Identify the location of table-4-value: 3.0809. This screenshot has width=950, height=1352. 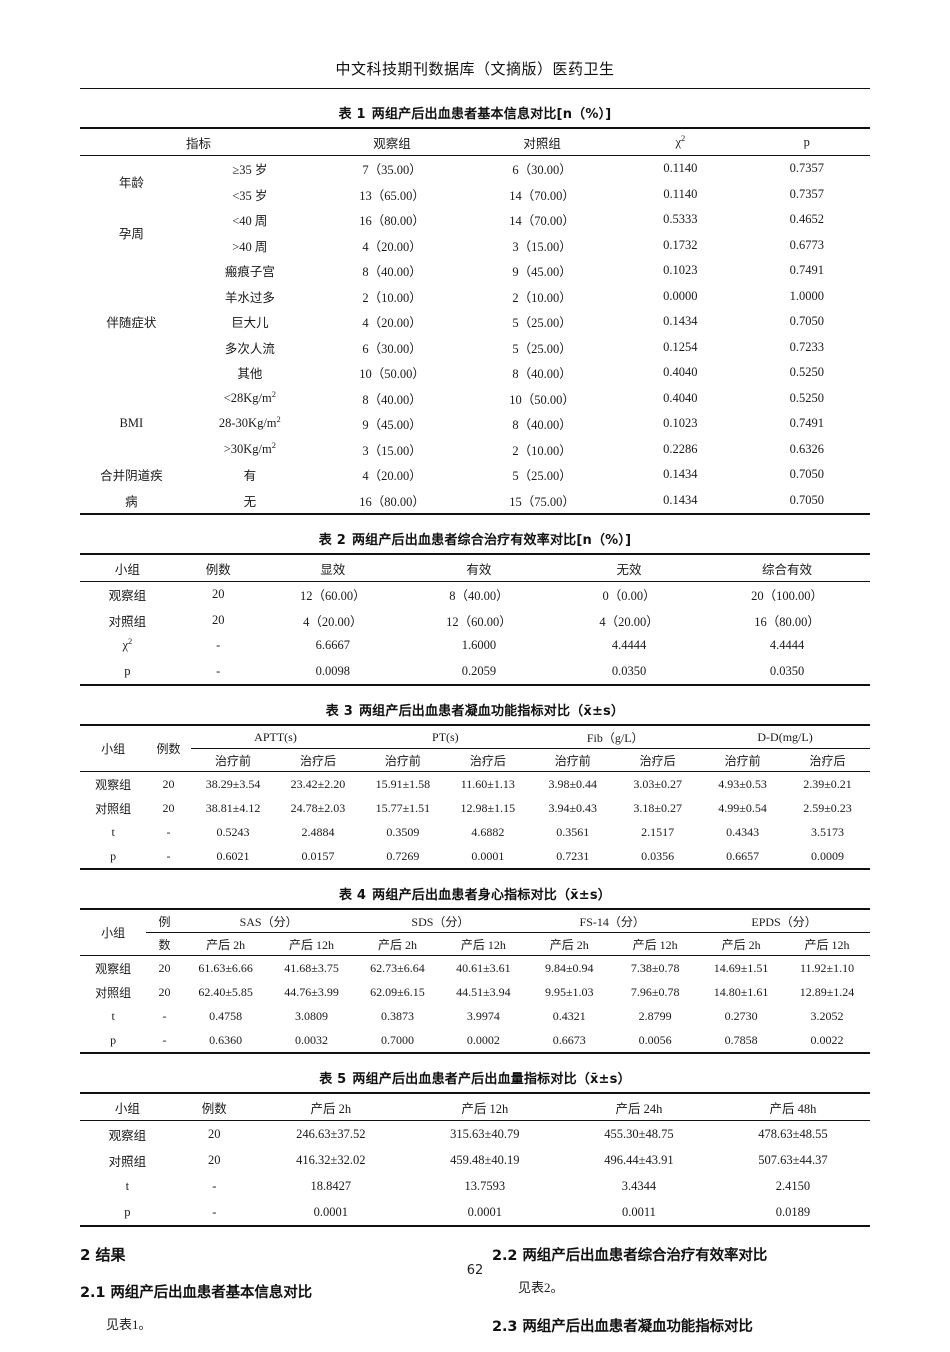
(312, 1015).